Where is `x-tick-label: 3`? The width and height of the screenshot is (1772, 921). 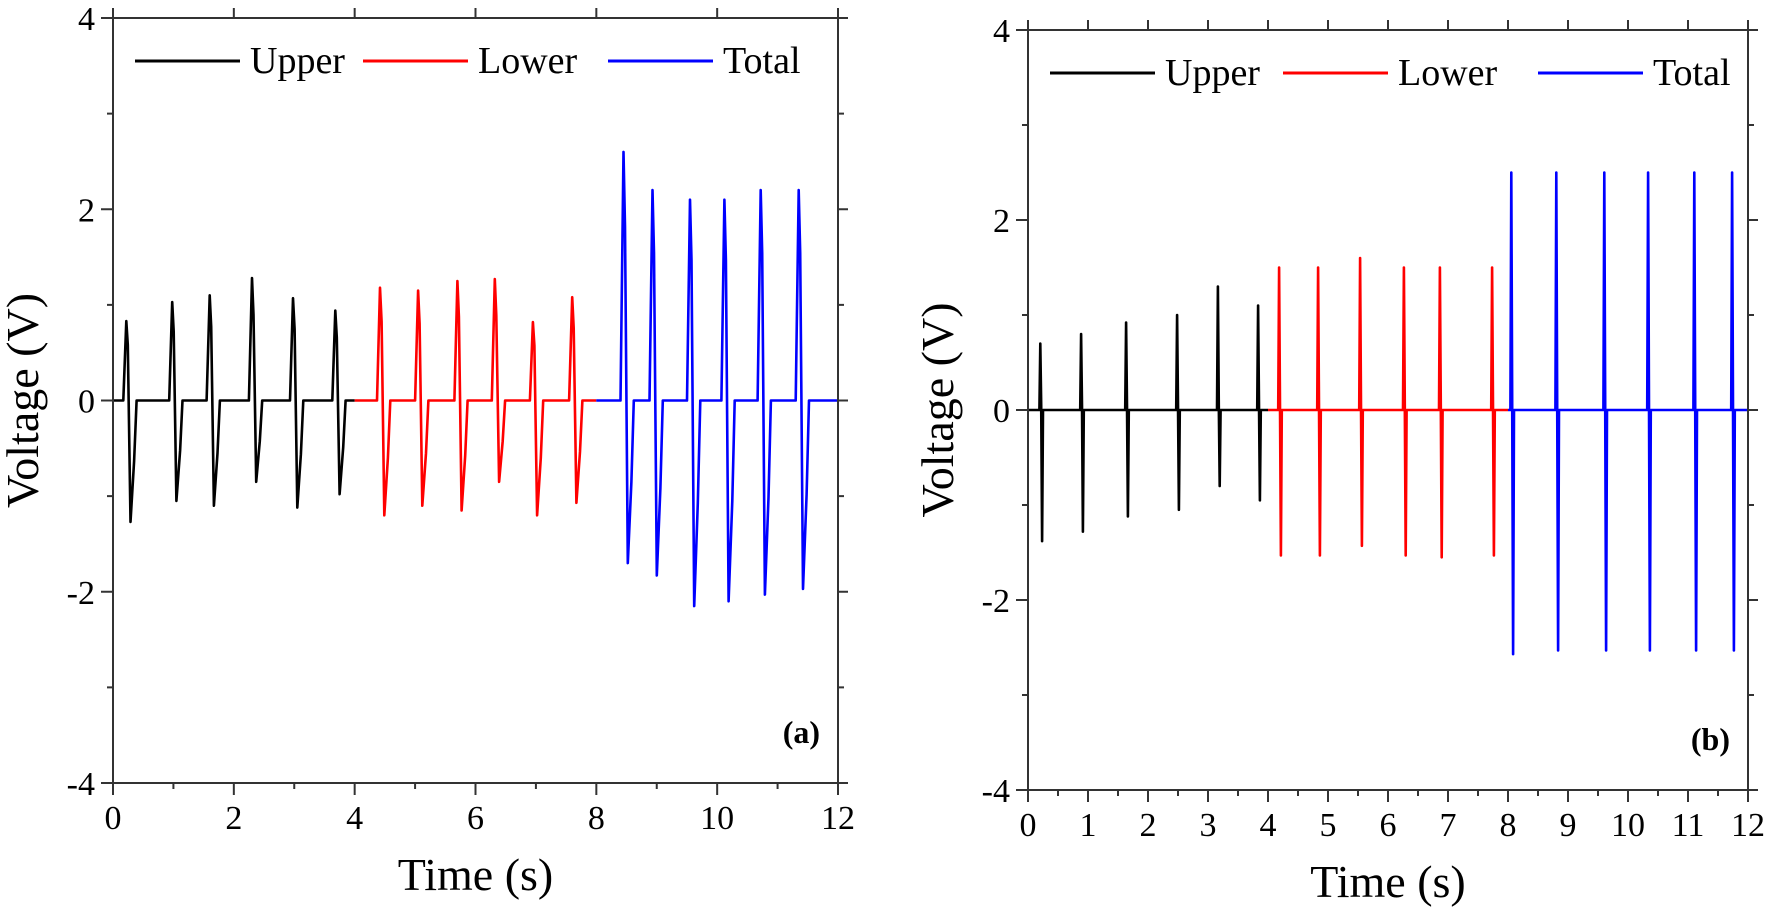 x-tick-label: 3 is located at coordinates (1208, 825).